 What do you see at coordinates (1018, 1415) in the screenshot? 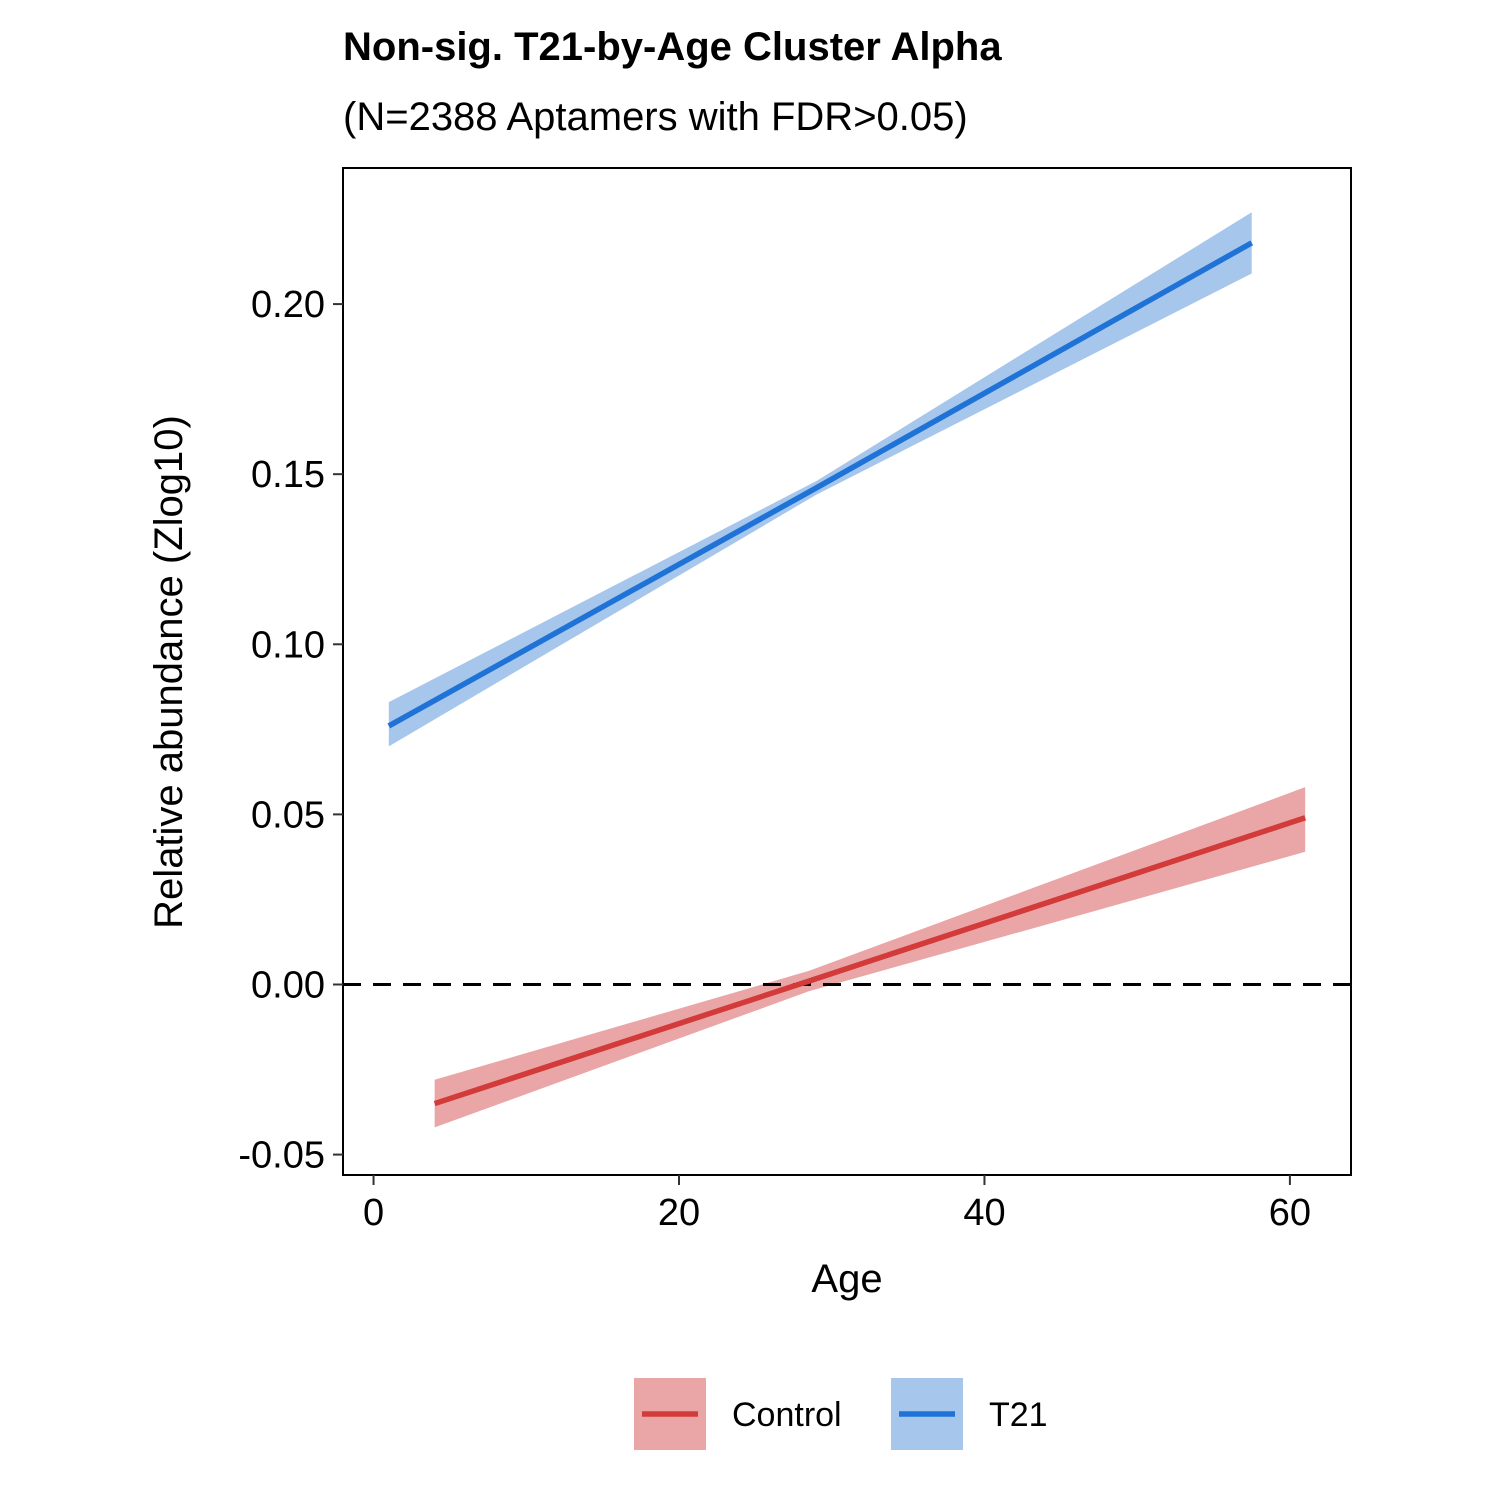
I see `legend-label-t21: T21` at bounding box center [1018, 1415].